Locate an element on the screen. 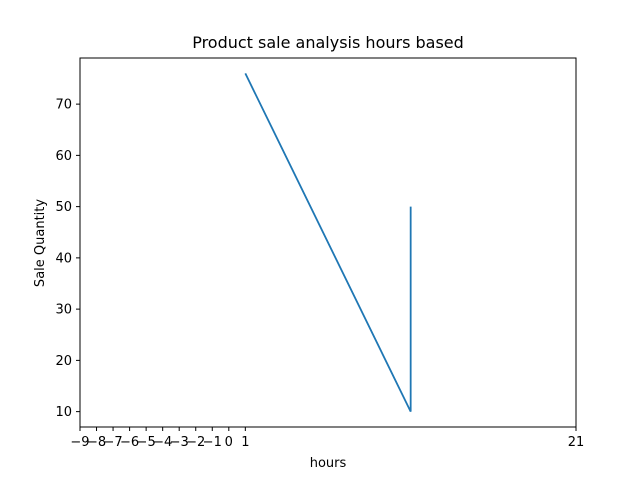 The width and height of the screenshot is (640, 480). x-tick-label: 21 is located at coordinates (576, 442).